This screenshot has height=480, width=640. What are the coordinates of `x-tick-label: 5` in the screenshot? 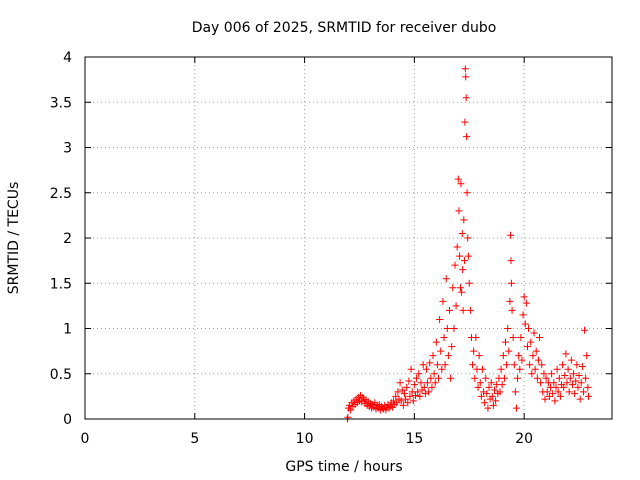 It's located at (194, 439).